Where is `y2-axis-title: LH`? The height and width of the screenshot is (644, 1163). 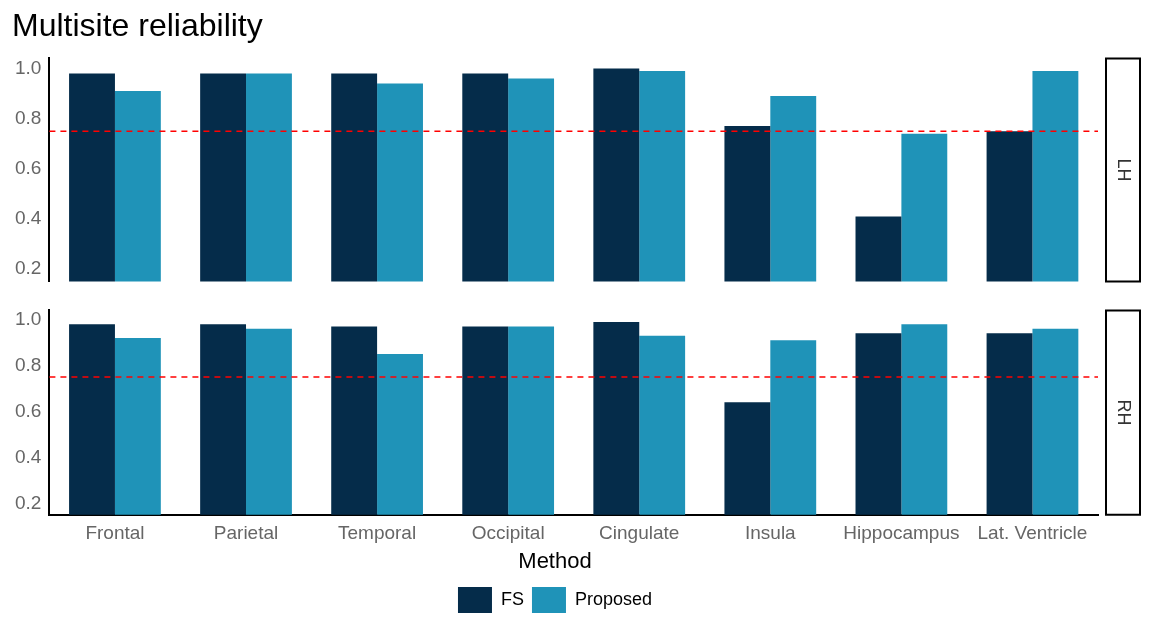
y2-axis-title: LH is located at coordinates (1124, 170).